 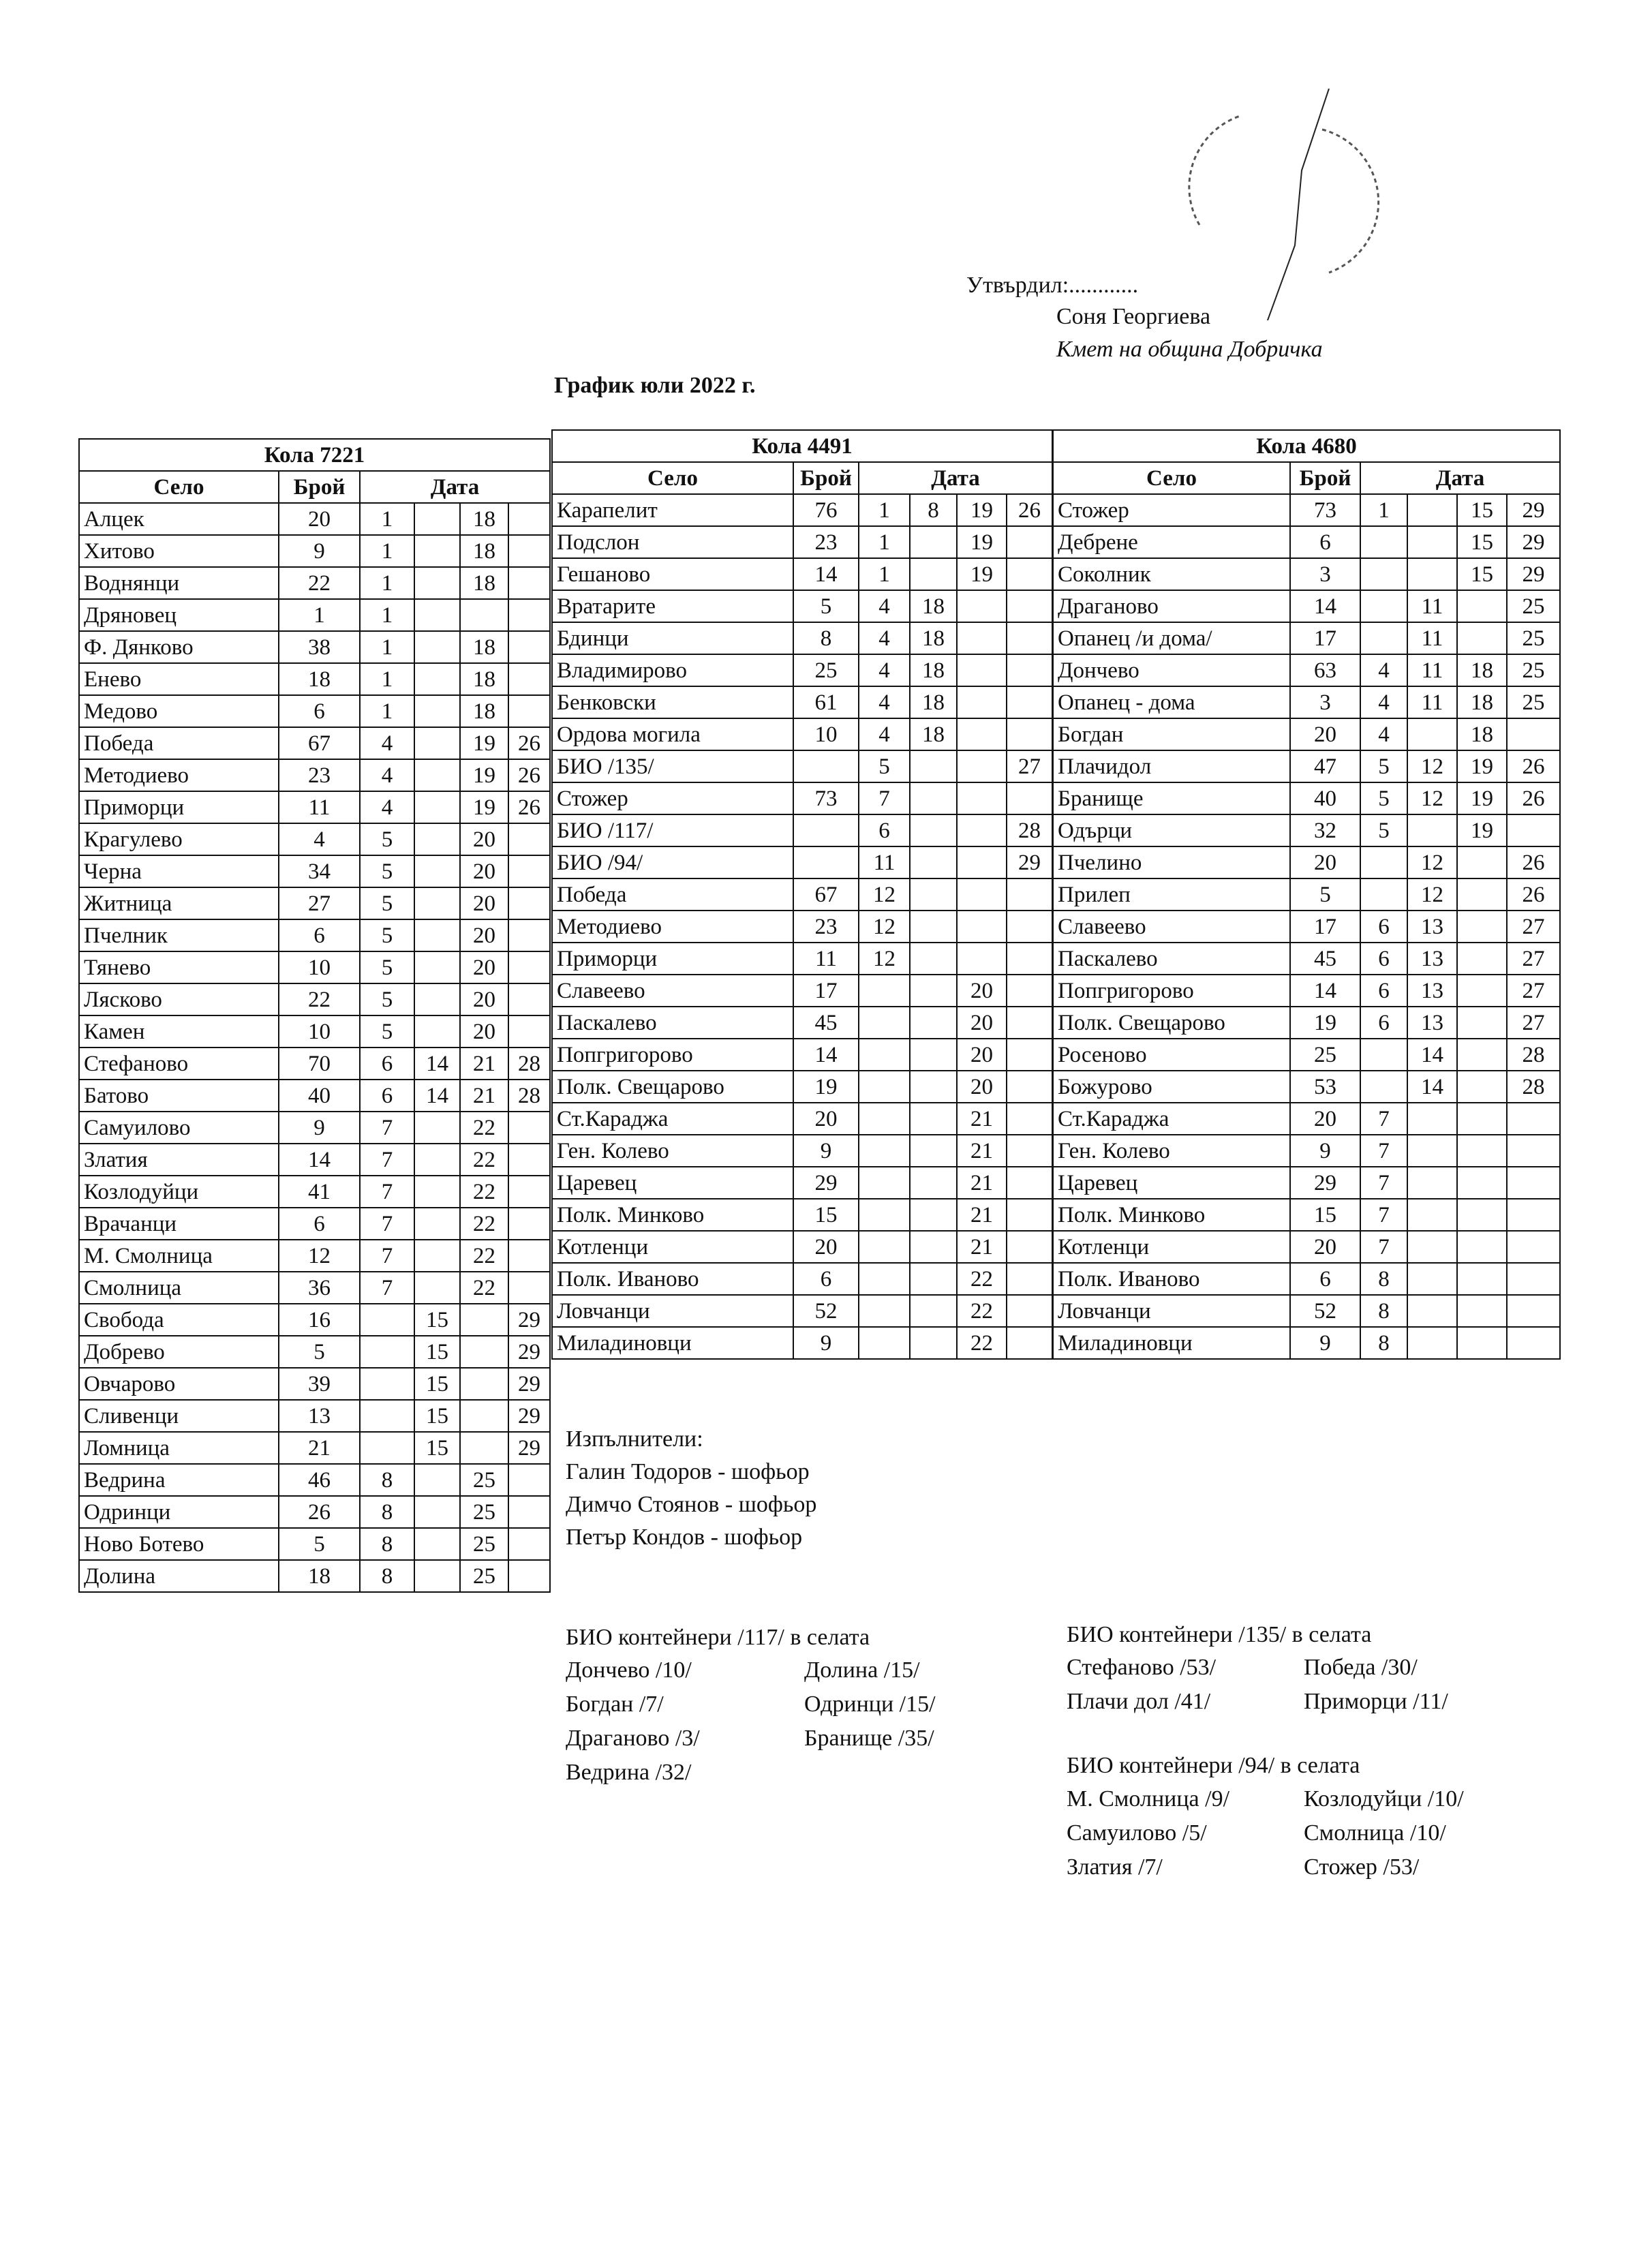 What do you see at coordinates (314, 1544) in the screenshot?
I see `row: Ново Ботево 5 8 25` at bounding box center [314, 1544].